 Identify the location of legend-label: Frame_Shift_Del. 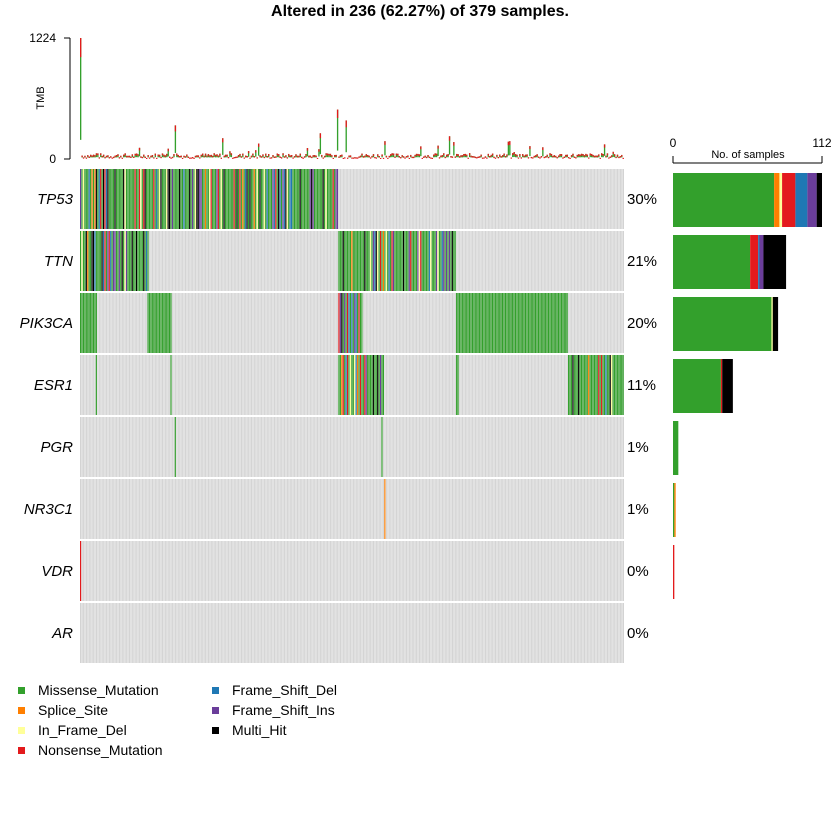
(284, 690).